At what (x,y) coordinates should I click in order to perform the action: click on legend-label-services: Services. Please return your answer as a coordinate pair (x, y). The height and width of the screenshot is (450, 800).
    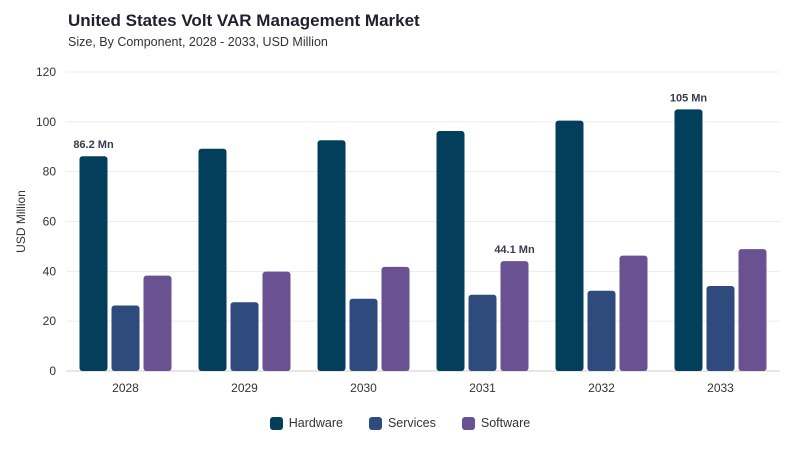
    Looking at the image, I should click on (411, 423).